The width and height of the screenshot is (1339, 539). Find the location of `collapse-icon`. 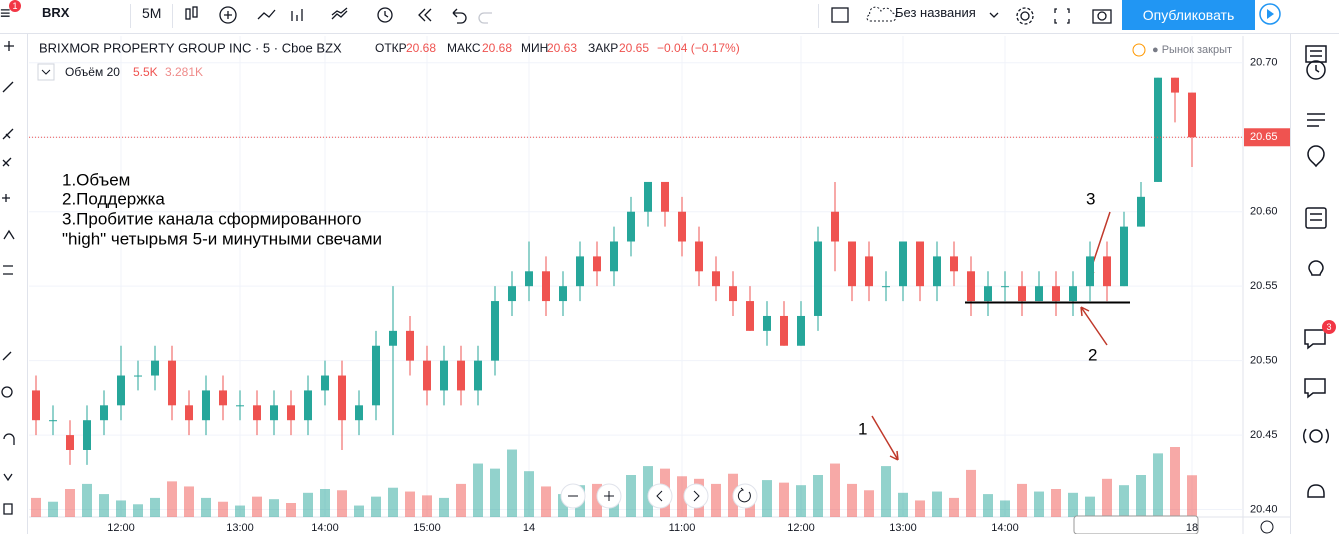

collapse-icon is located at coordinates (46, 72).